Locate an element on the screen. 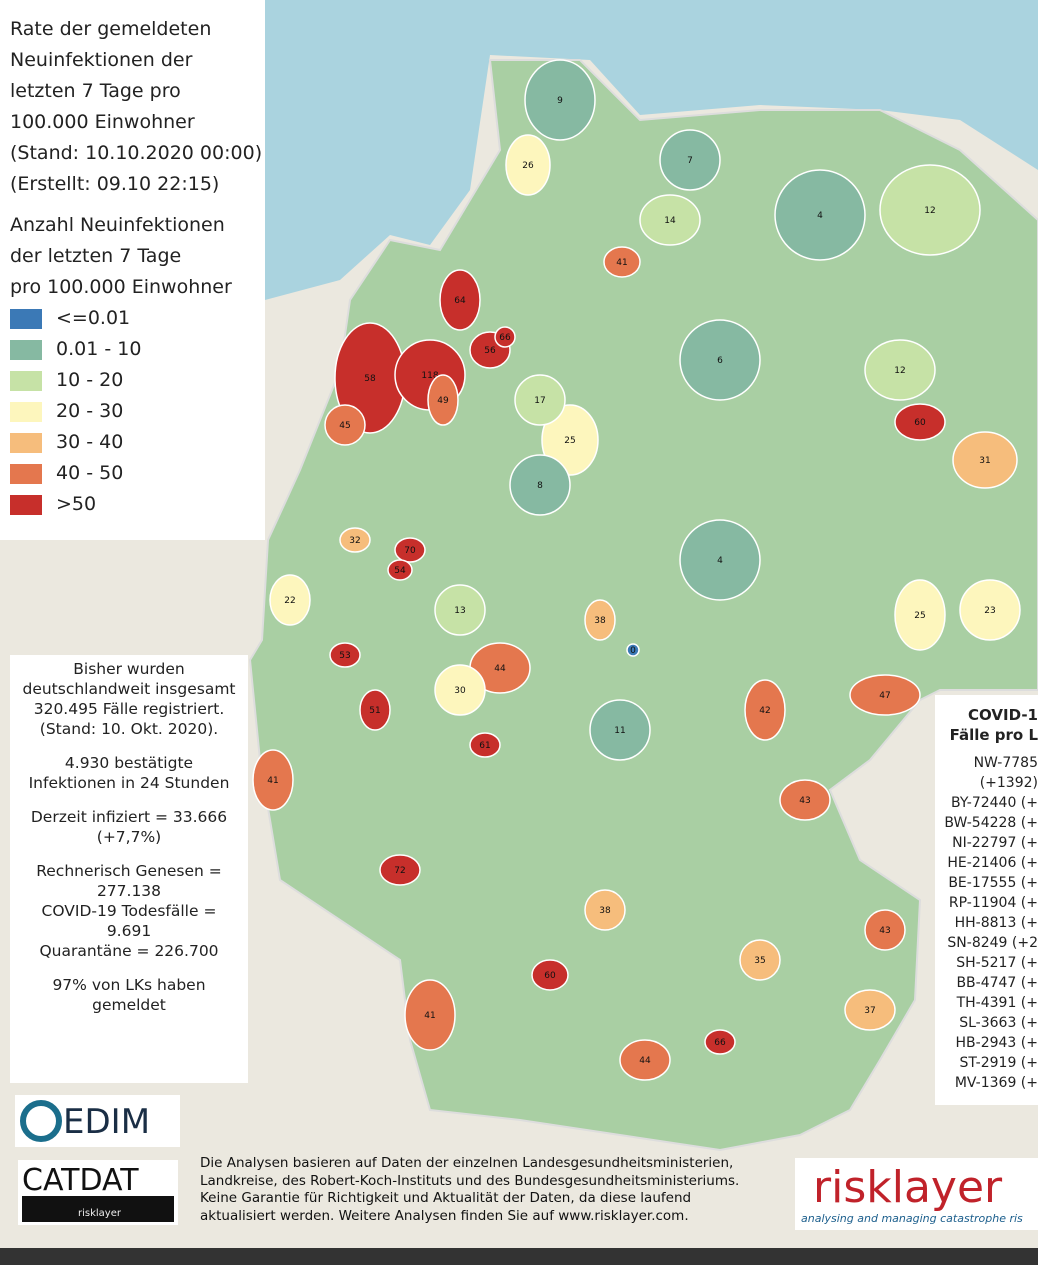 This screenshot has width=1038, height=1265. state-entry: ST-2919 (+ is located at coordinates (998, 1063).